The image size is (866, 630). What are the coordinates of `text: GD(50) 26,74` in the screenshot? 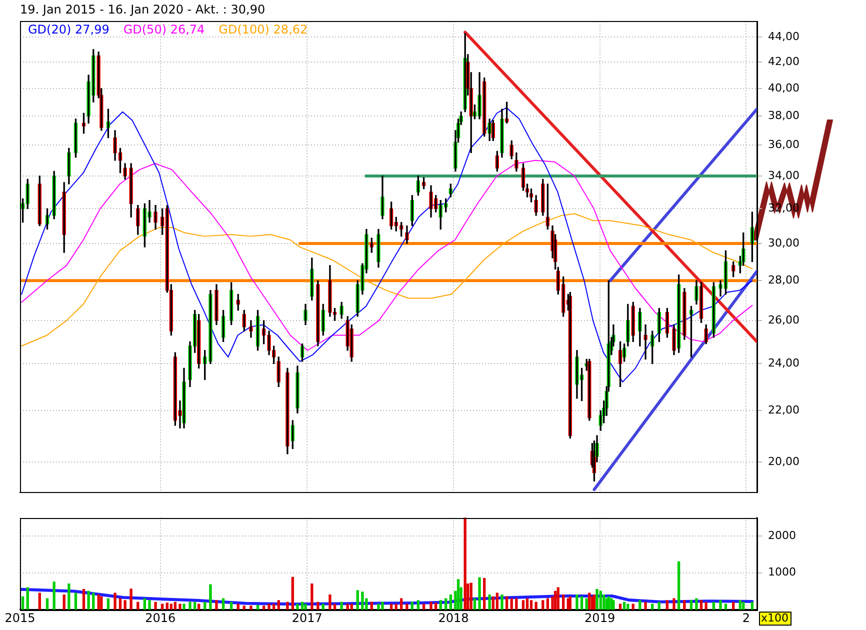 It's located at (164, 29).